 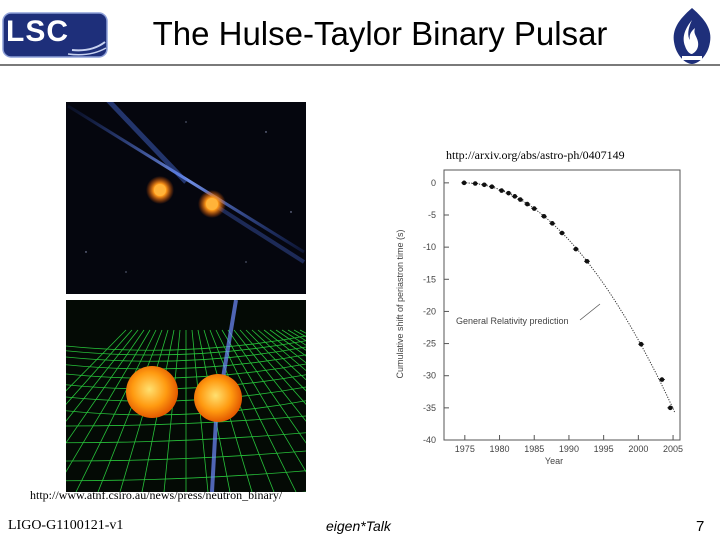 I want to click on starfield, so click(x=188, y=197).